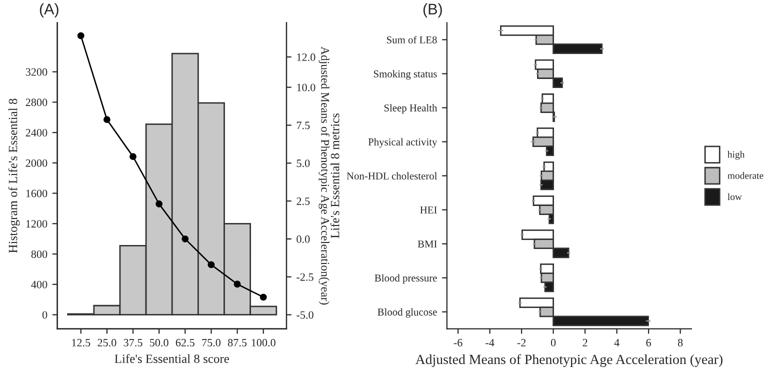 Image resolution: width=764 pixels, height=378 pixels. Describe the element at coordinates (324, 175) in the screenshot. I see `y2-axis-title: Adjusted Means of Phenotypic Age Acceleration(year)` at that location.